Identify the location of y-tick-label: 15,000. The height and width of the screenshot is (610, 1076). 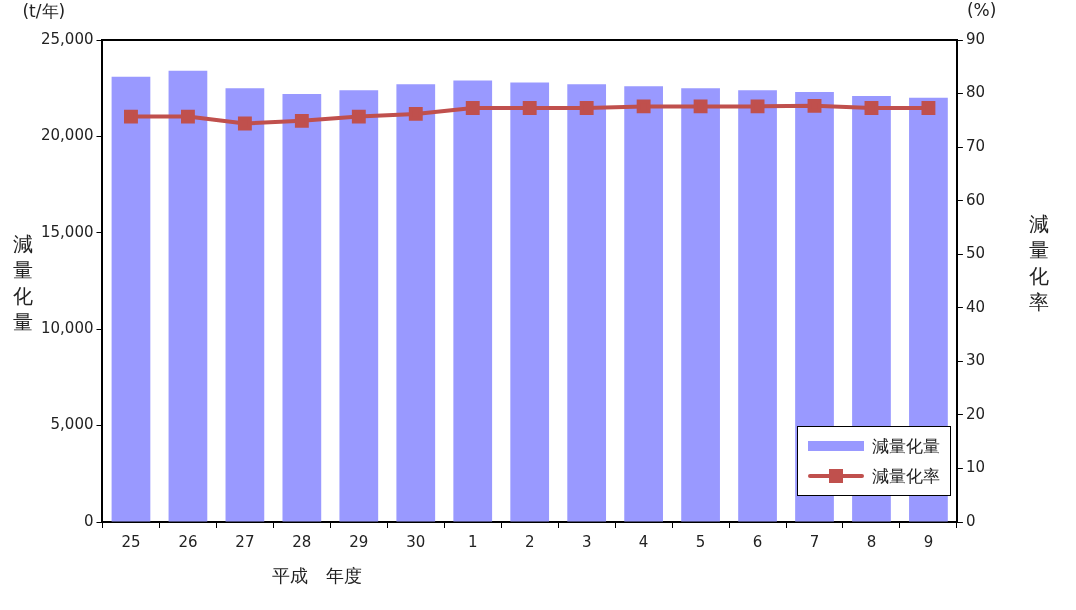
(67, 231).